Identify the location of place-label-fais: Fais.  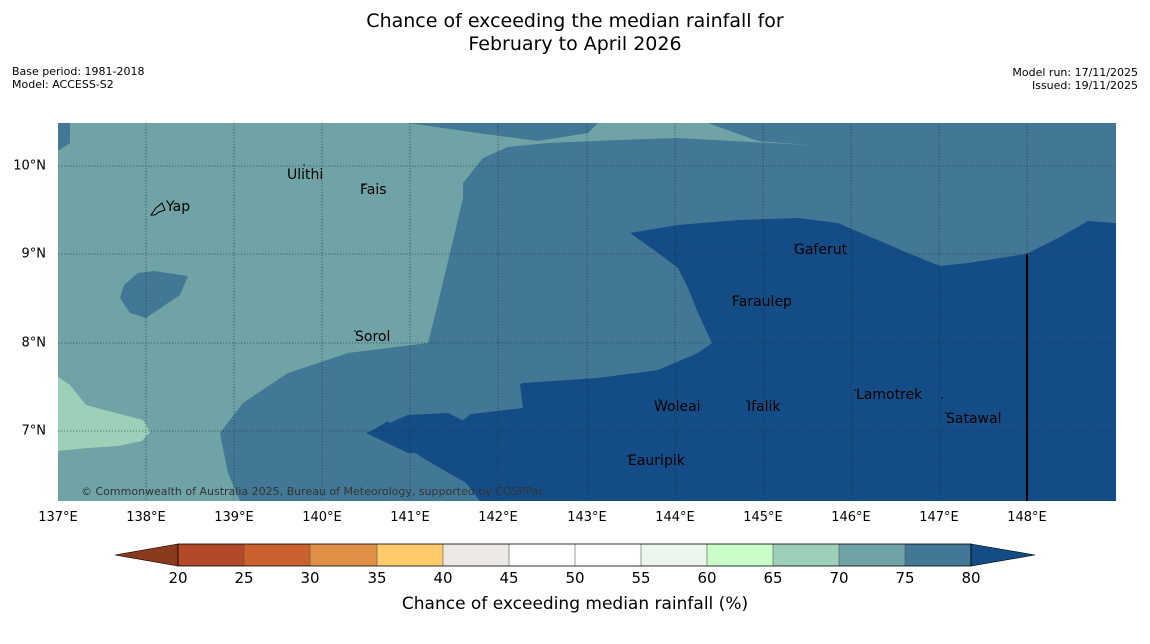
(373, 190).